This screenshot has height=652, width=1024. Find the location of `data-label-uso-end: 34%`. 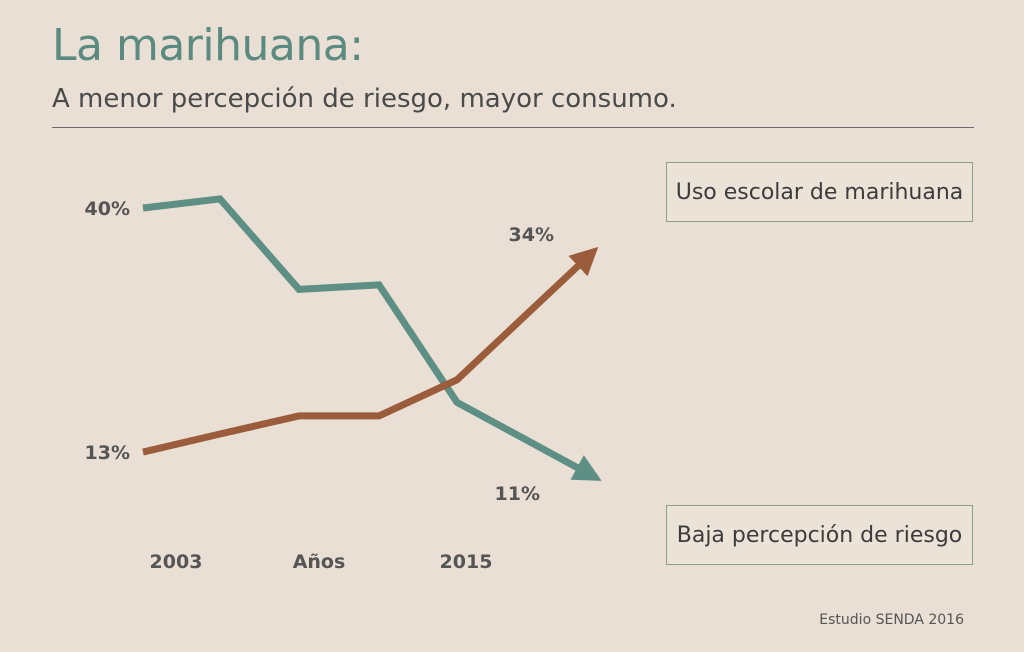

data-label-uso-end: 34% is located at coordinates (531, 235).